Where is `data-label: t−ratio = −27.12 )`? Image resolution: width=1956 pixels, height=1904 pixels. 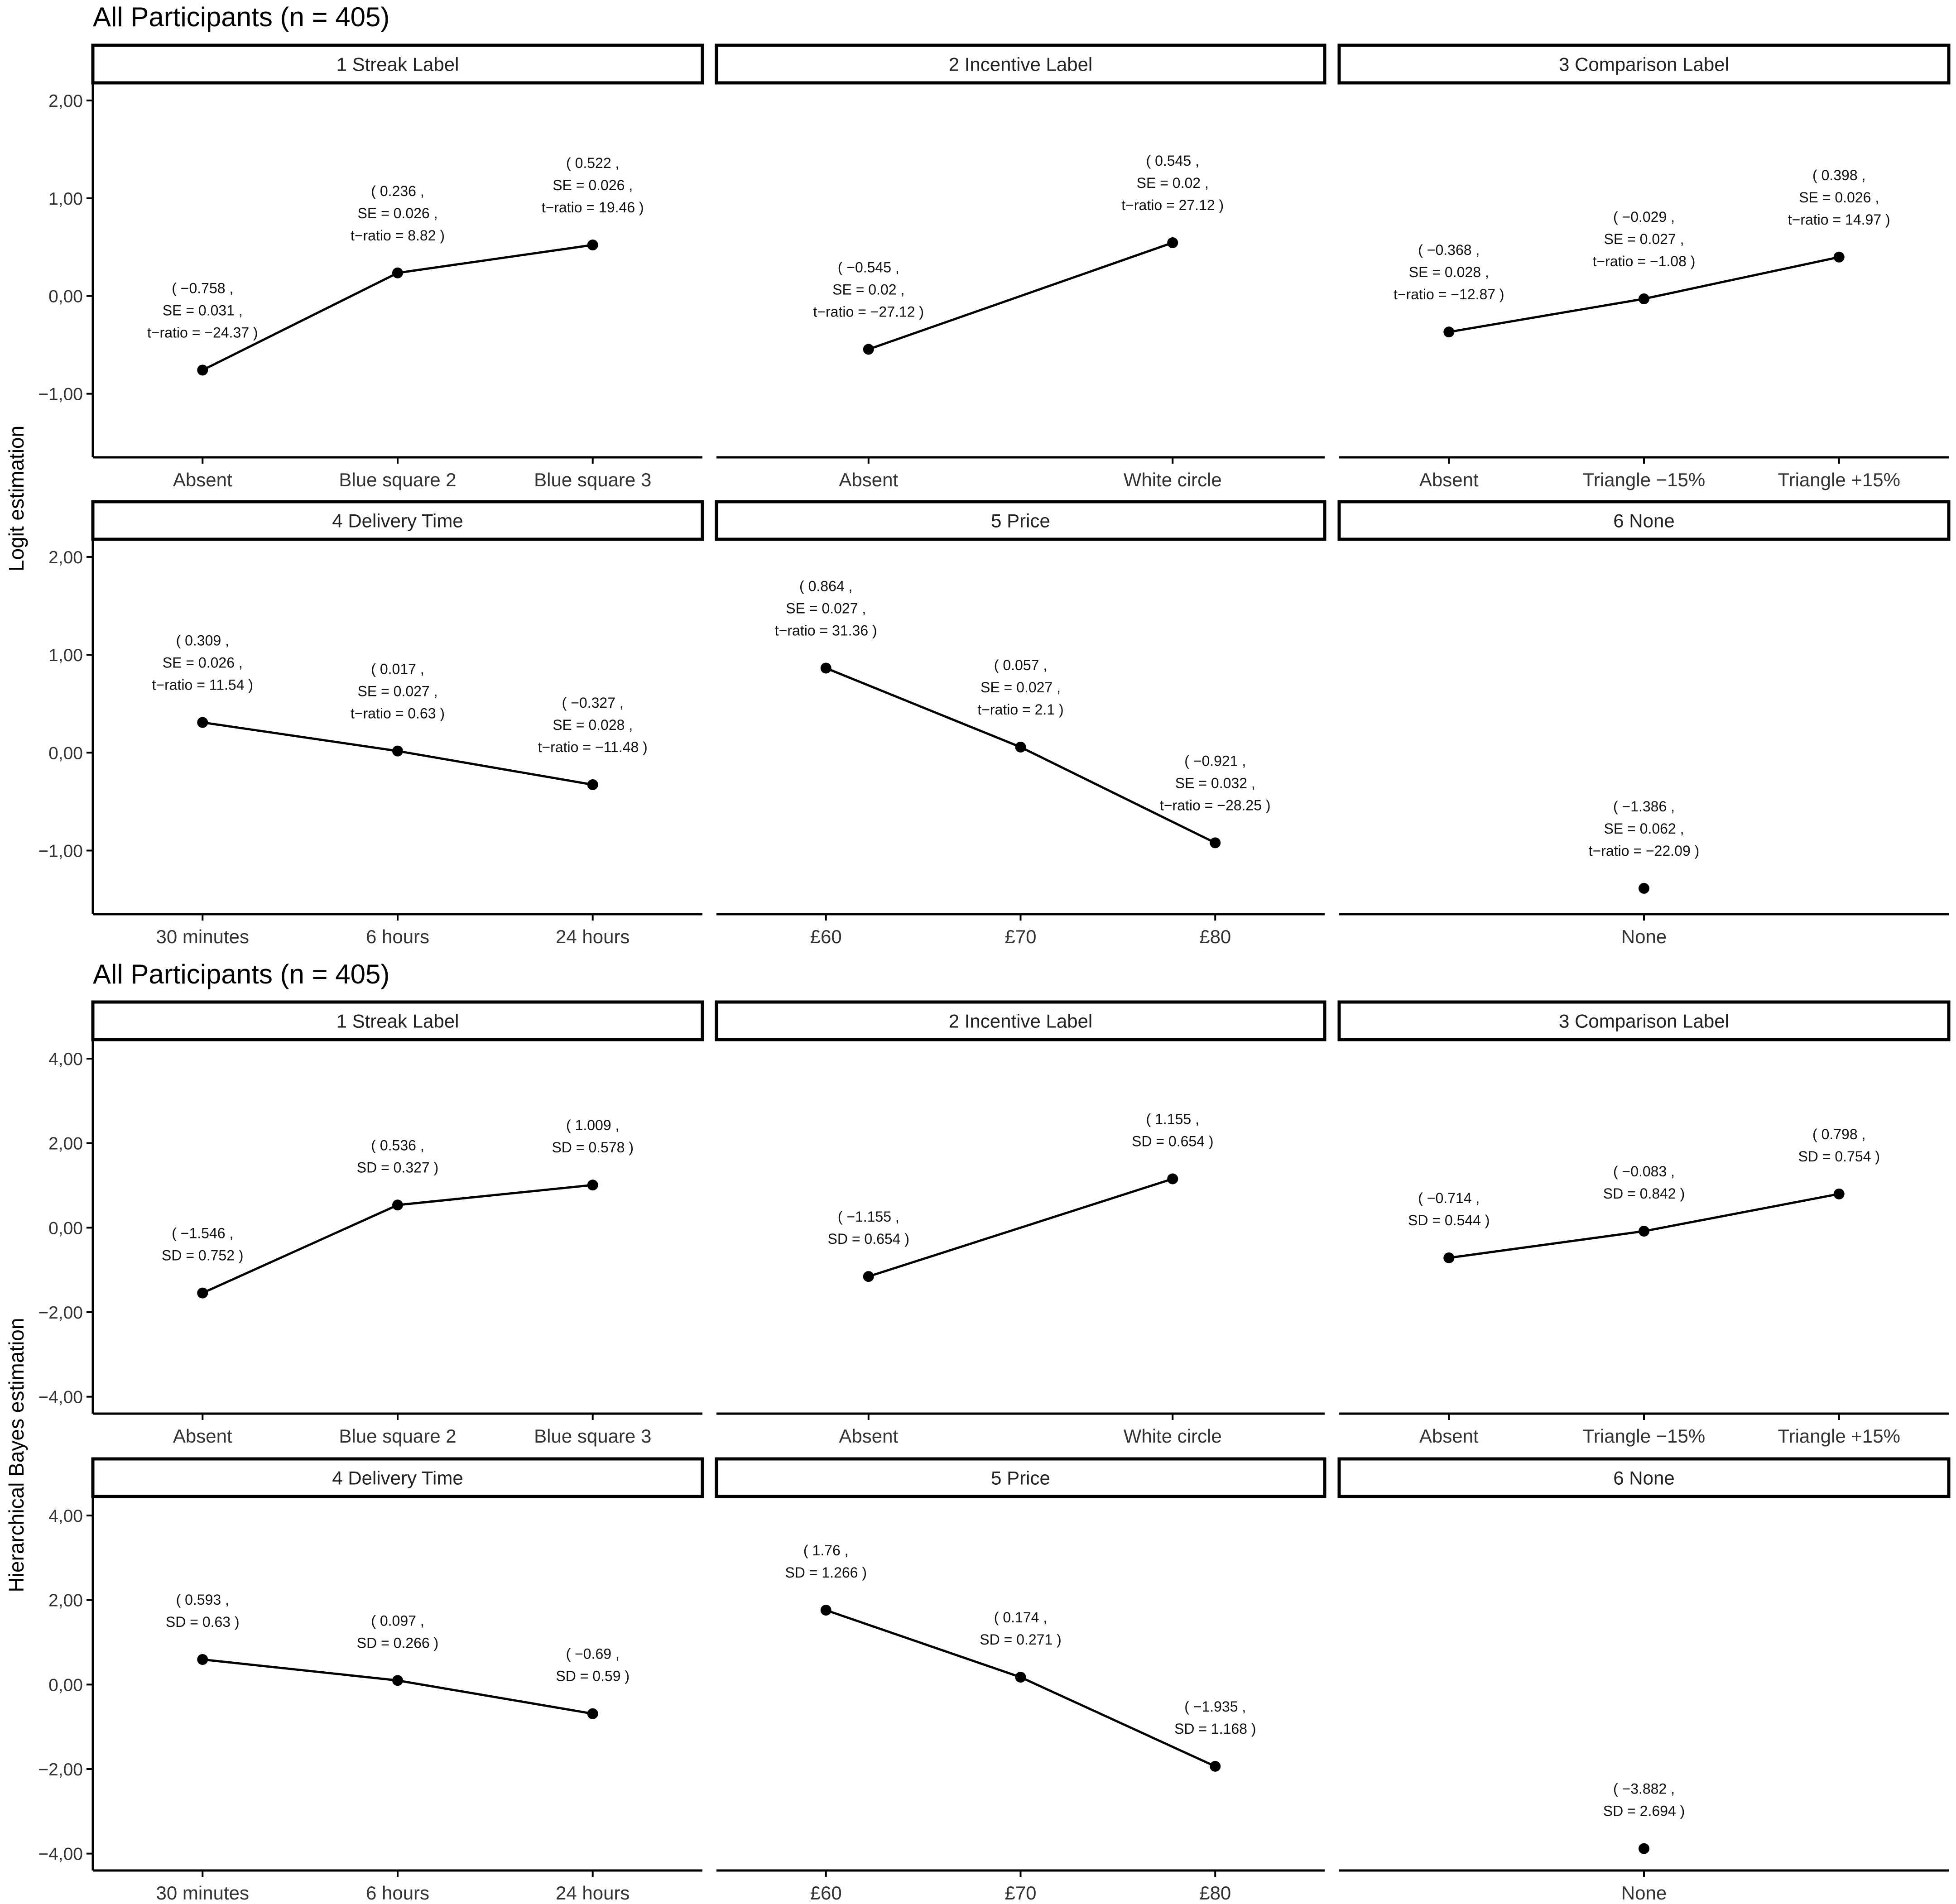
data-label: t−ratio = −27.12 ) is located at coordinates (868, 311).